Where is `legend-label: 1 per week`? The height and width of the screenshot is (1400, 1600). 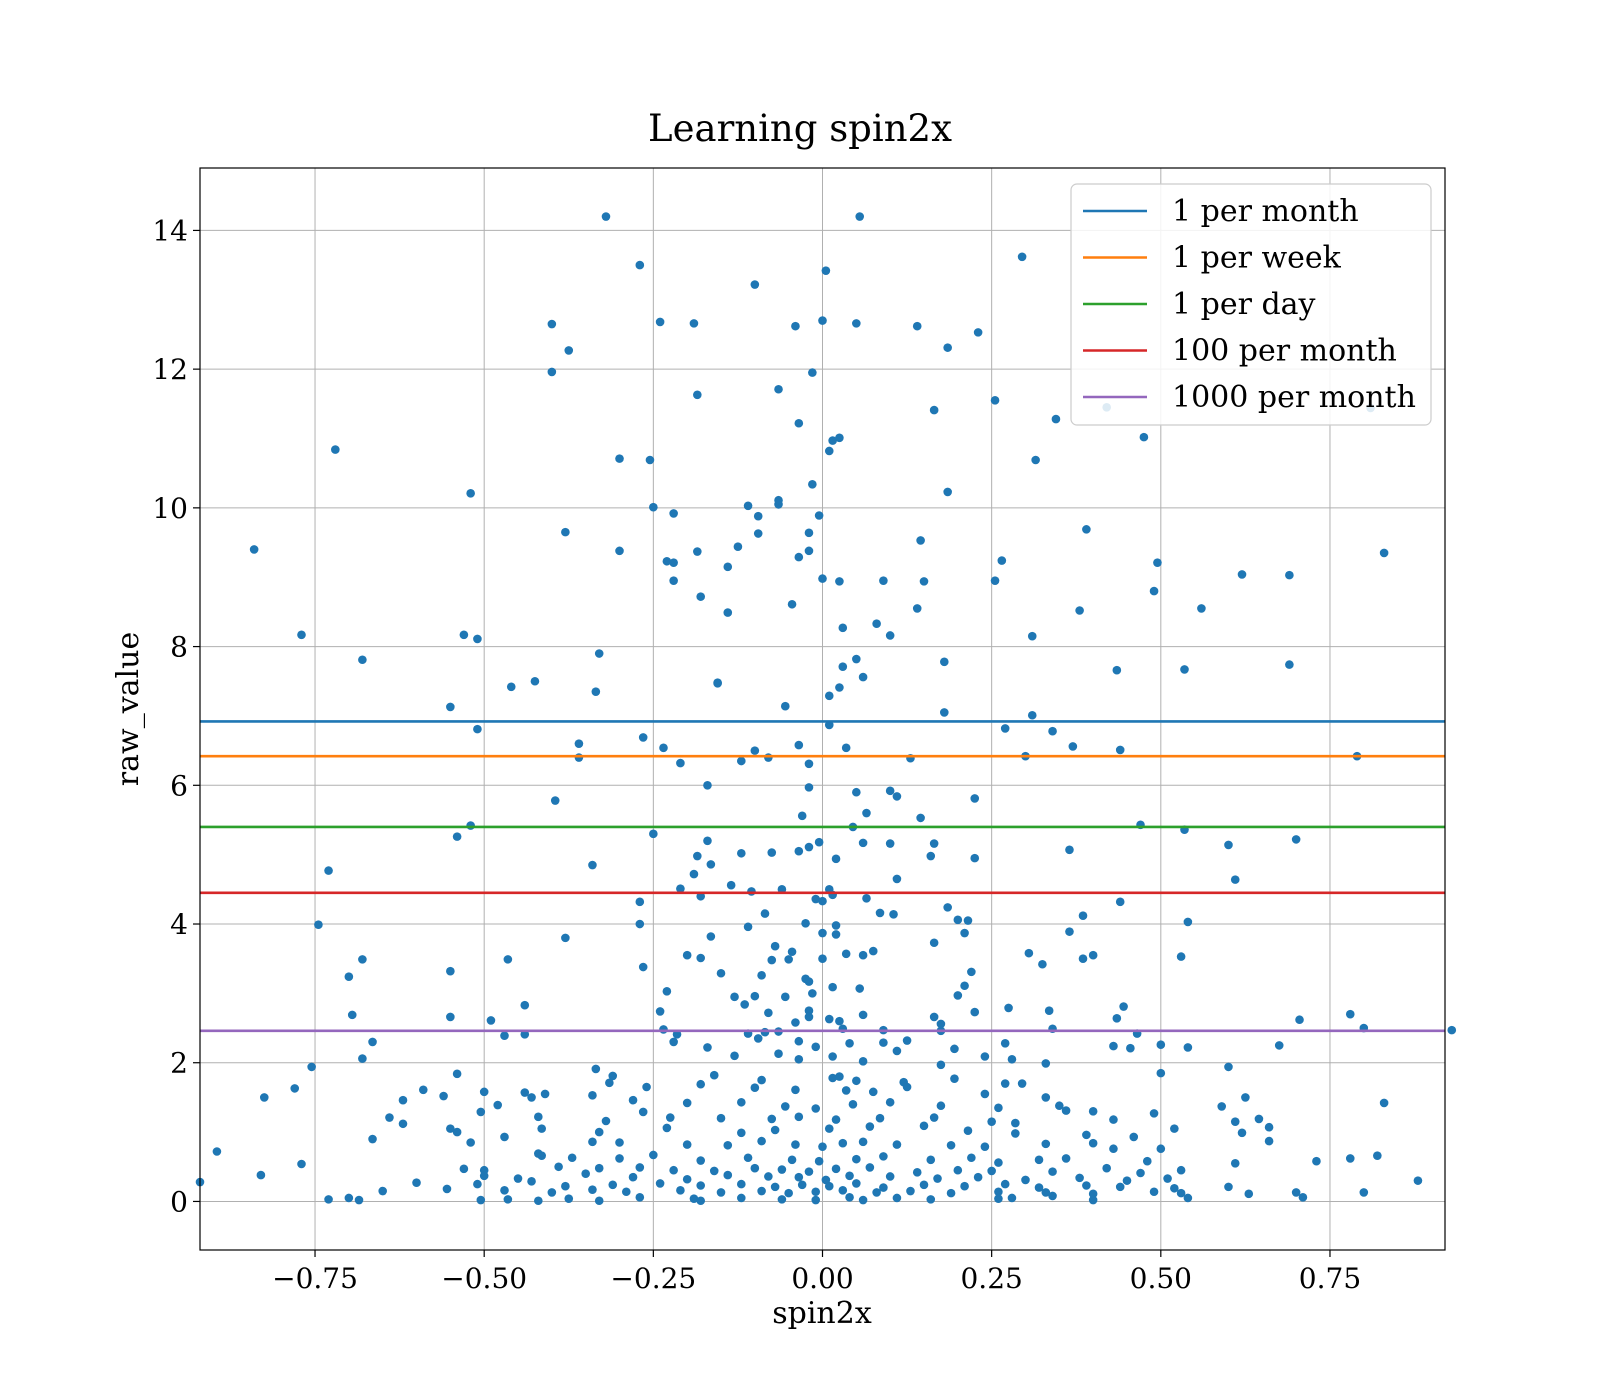
legend-label: 1 per week is located at coordinates (1257, 258).